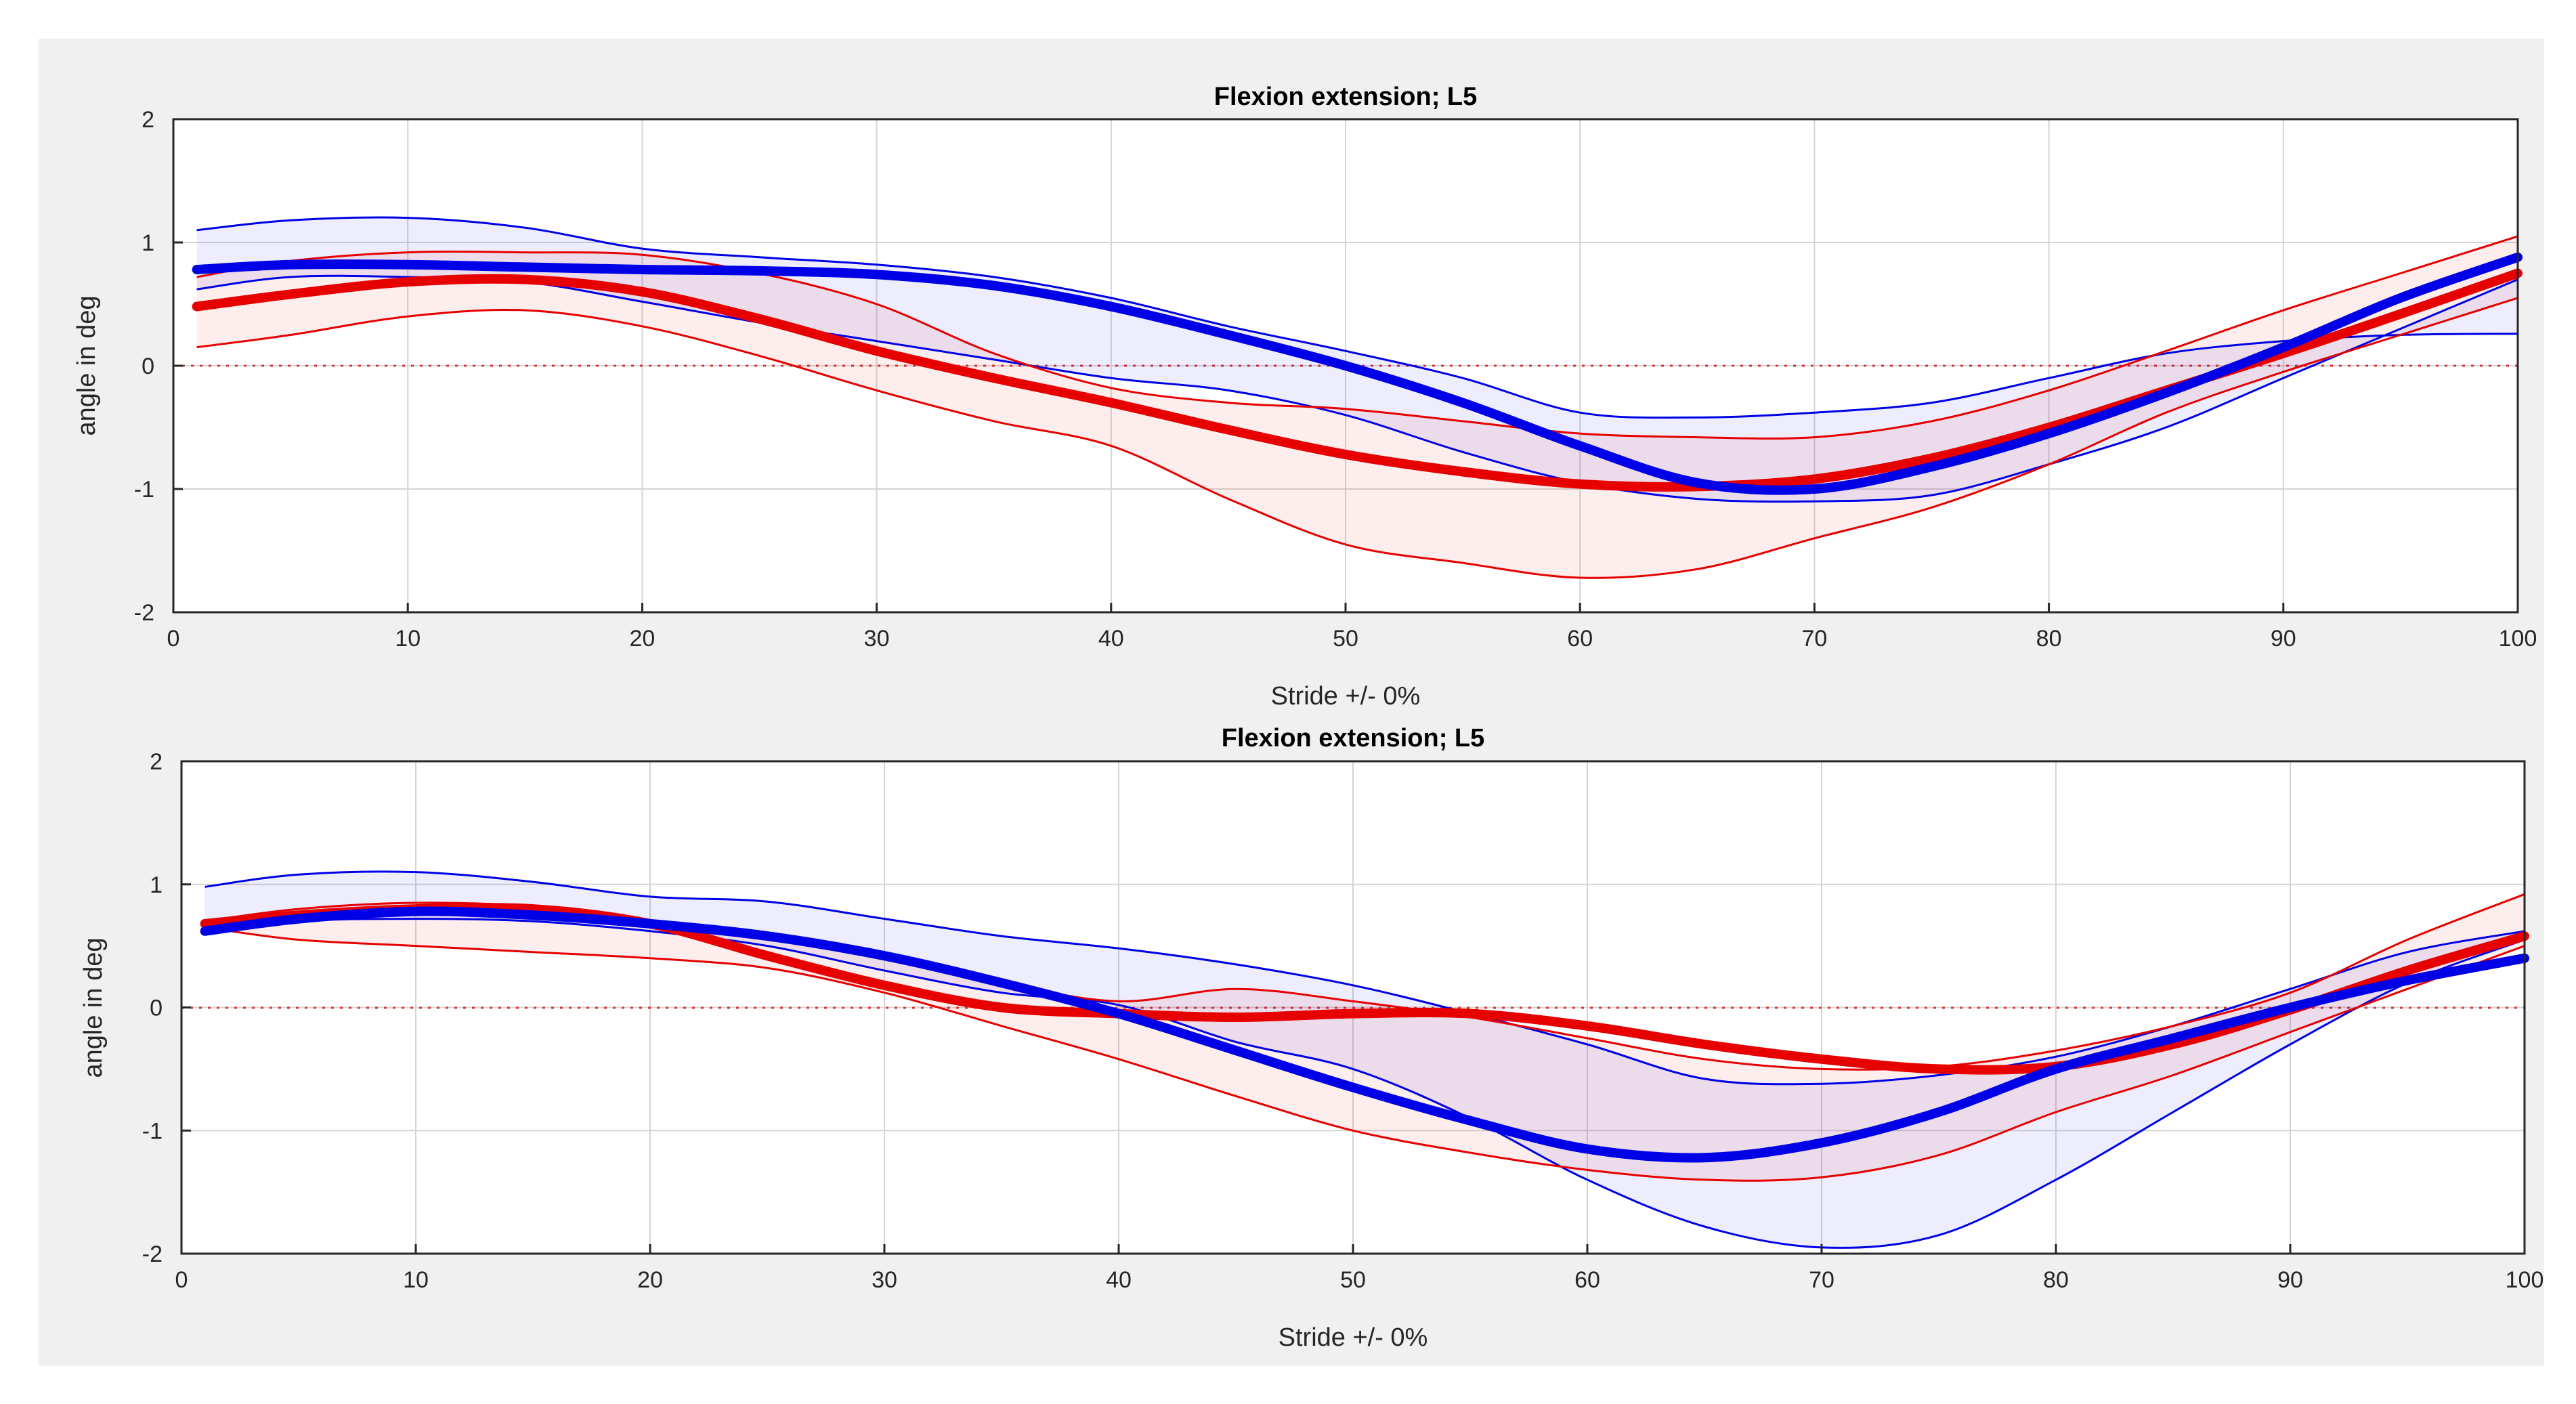 The height and width of the screenshot is (1404, 2576). What do you see at coordinates (1353, 1338) in the screenshot?
I see `x-axis-label-2: Stride +/- 0%` at bounding box center [1353, 1338].